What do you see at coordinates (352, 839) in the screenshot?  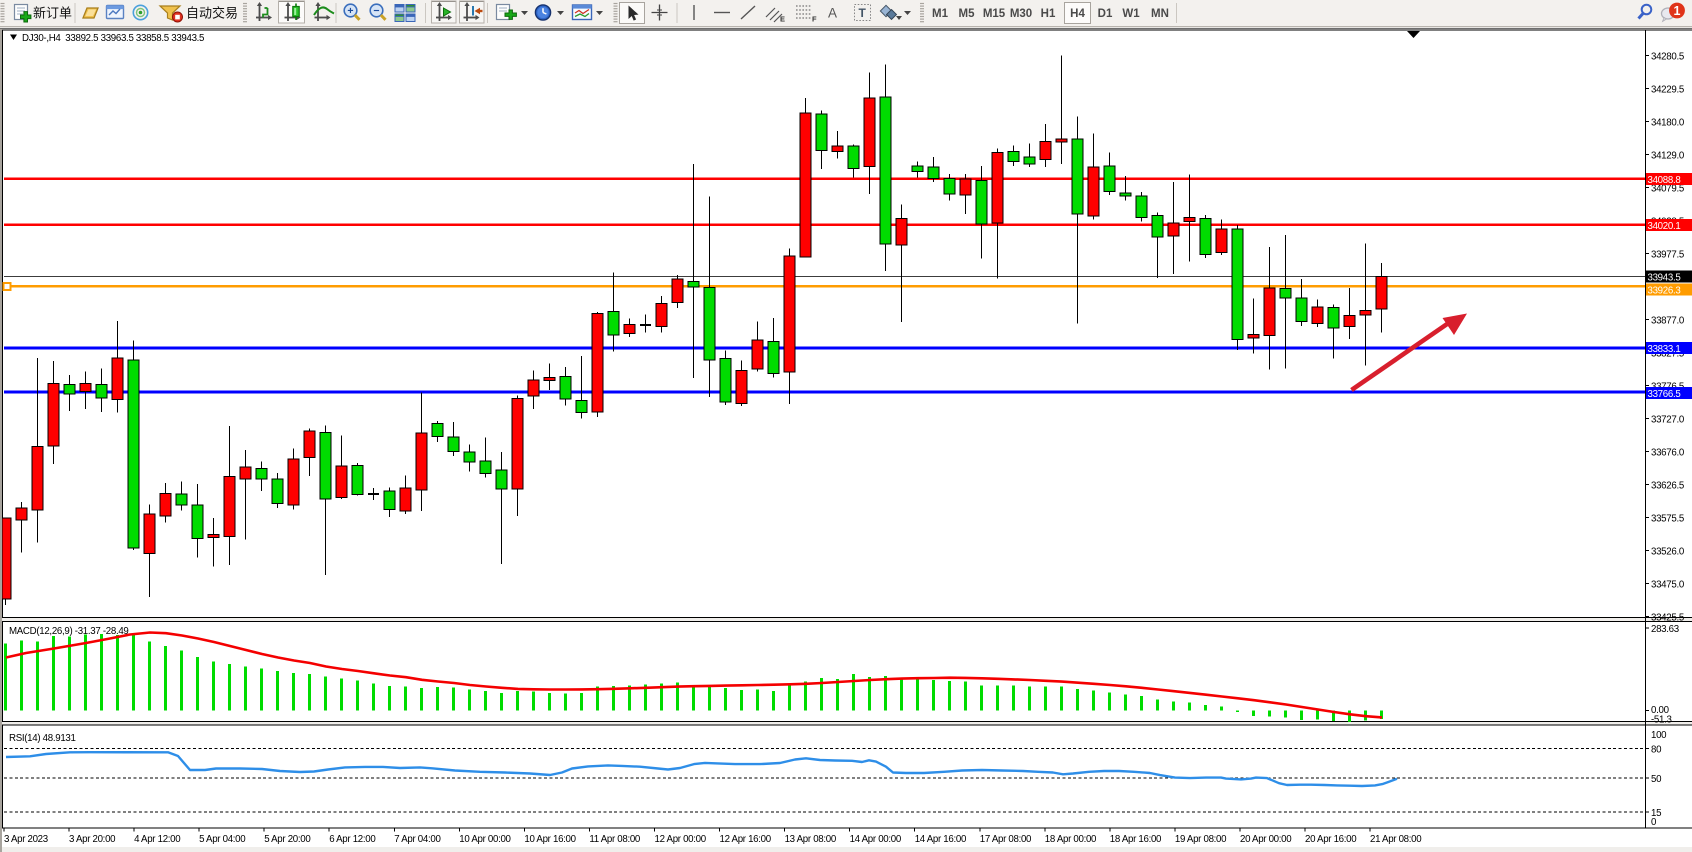 I see `svg-text: 6 Apr 12:00` at bounding box center [352, 839].